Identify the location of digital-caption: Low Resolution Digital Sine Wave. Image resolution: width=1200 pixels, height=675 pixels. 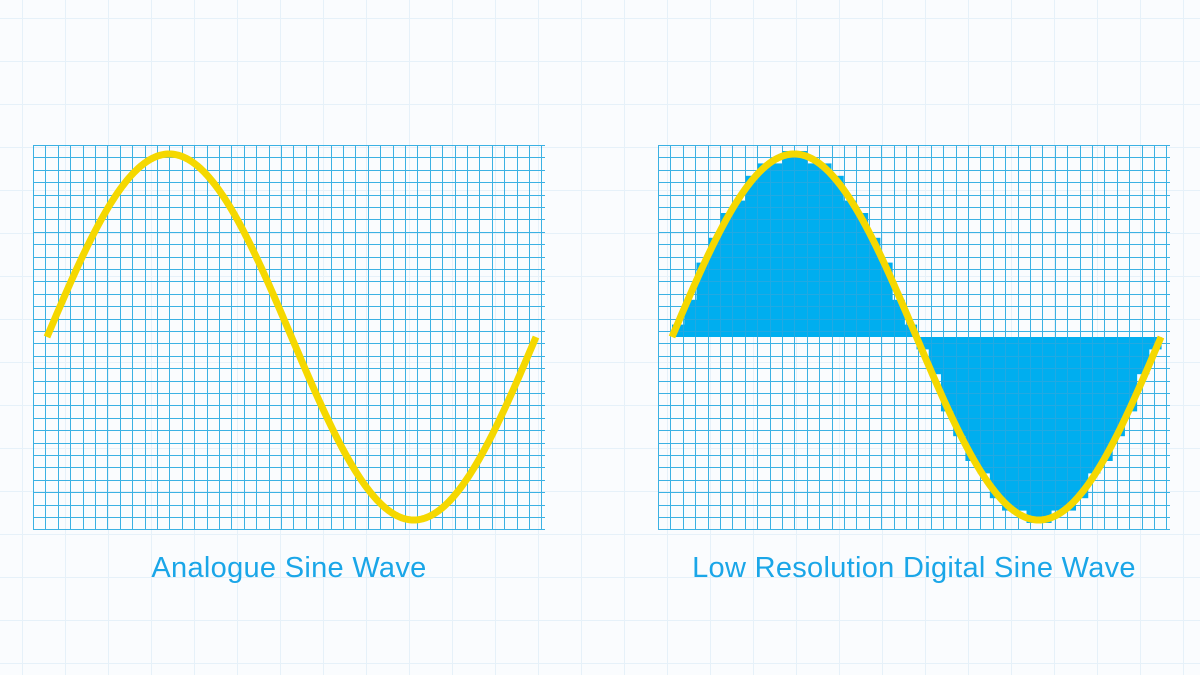
(914, 568).